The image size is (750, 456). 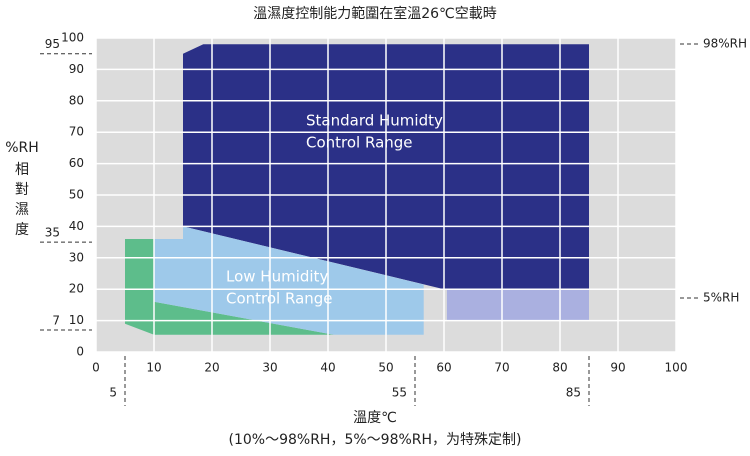 What do you see at coordinates (76, 163) in the screenshot?
I see `y-tick-label: 60` at bounding box center [76, 163].